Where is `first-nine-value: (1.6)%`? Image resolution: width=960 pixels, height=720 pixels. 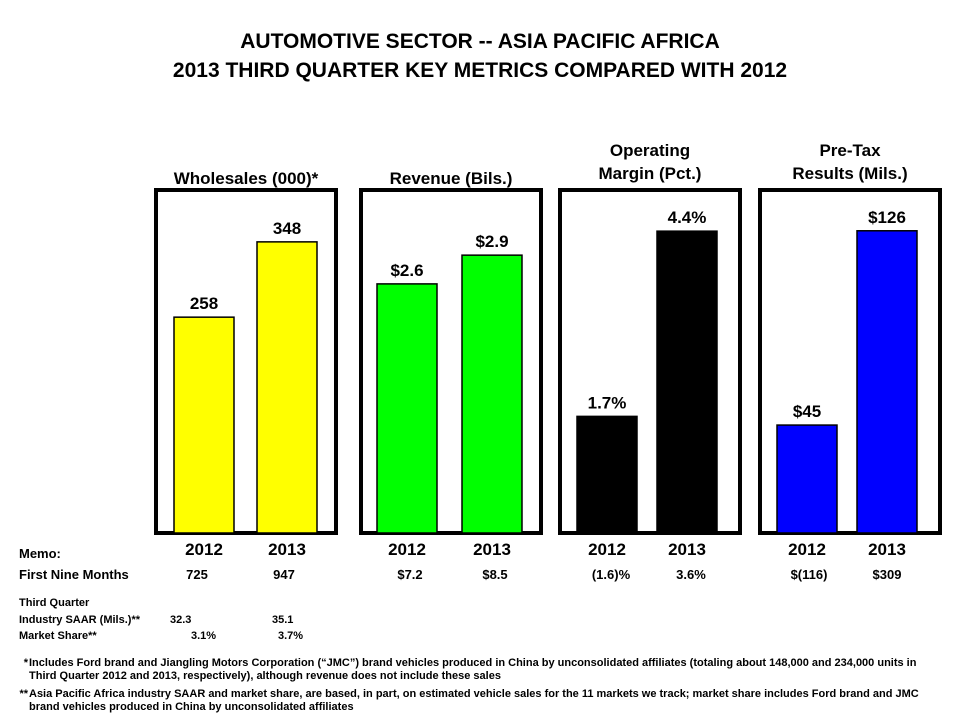
first-nine-value: (1.6)% is located at coordinates (611, 574).